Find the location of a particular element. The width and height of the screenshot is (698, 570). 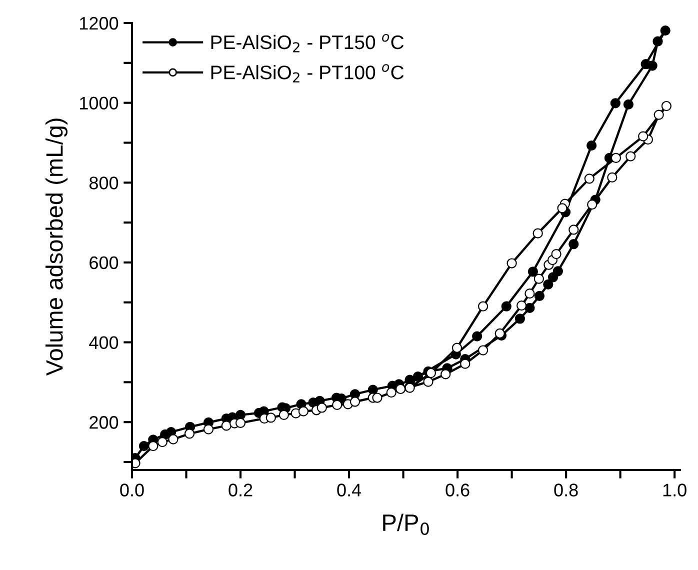

y-tick-label: 600 is located at coordinates (104, 263).